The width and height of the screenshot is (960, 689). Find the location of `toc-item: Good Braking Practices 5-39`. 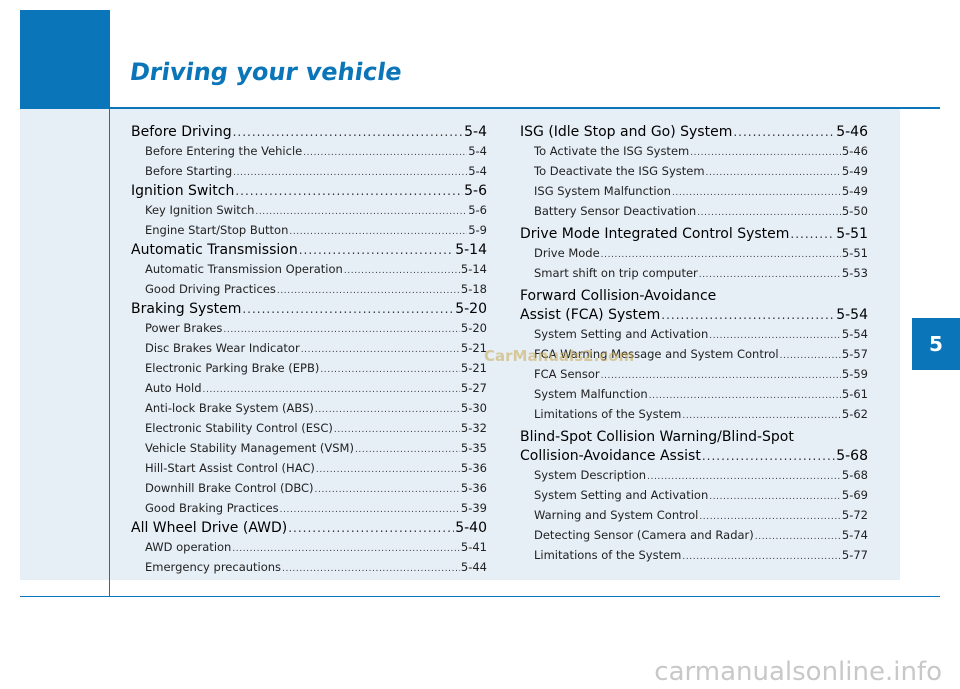

toc-item: Good Braking Practices 5-39 is located at coordinates (309, 509).